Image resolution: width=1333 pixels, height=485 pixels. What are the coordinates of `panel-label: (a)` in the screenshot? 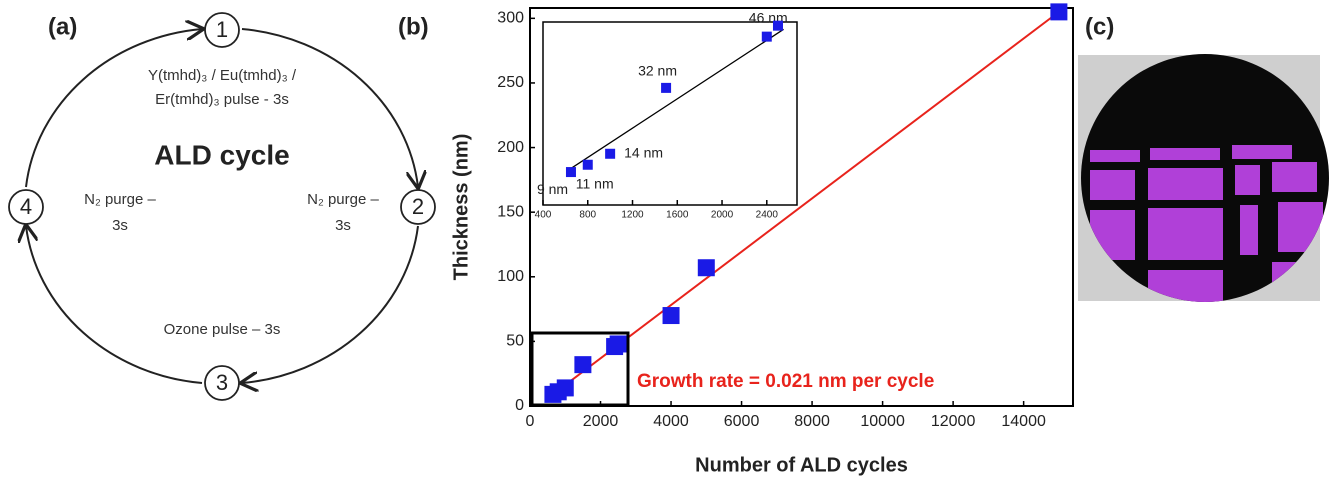 It's located at (62, 26).